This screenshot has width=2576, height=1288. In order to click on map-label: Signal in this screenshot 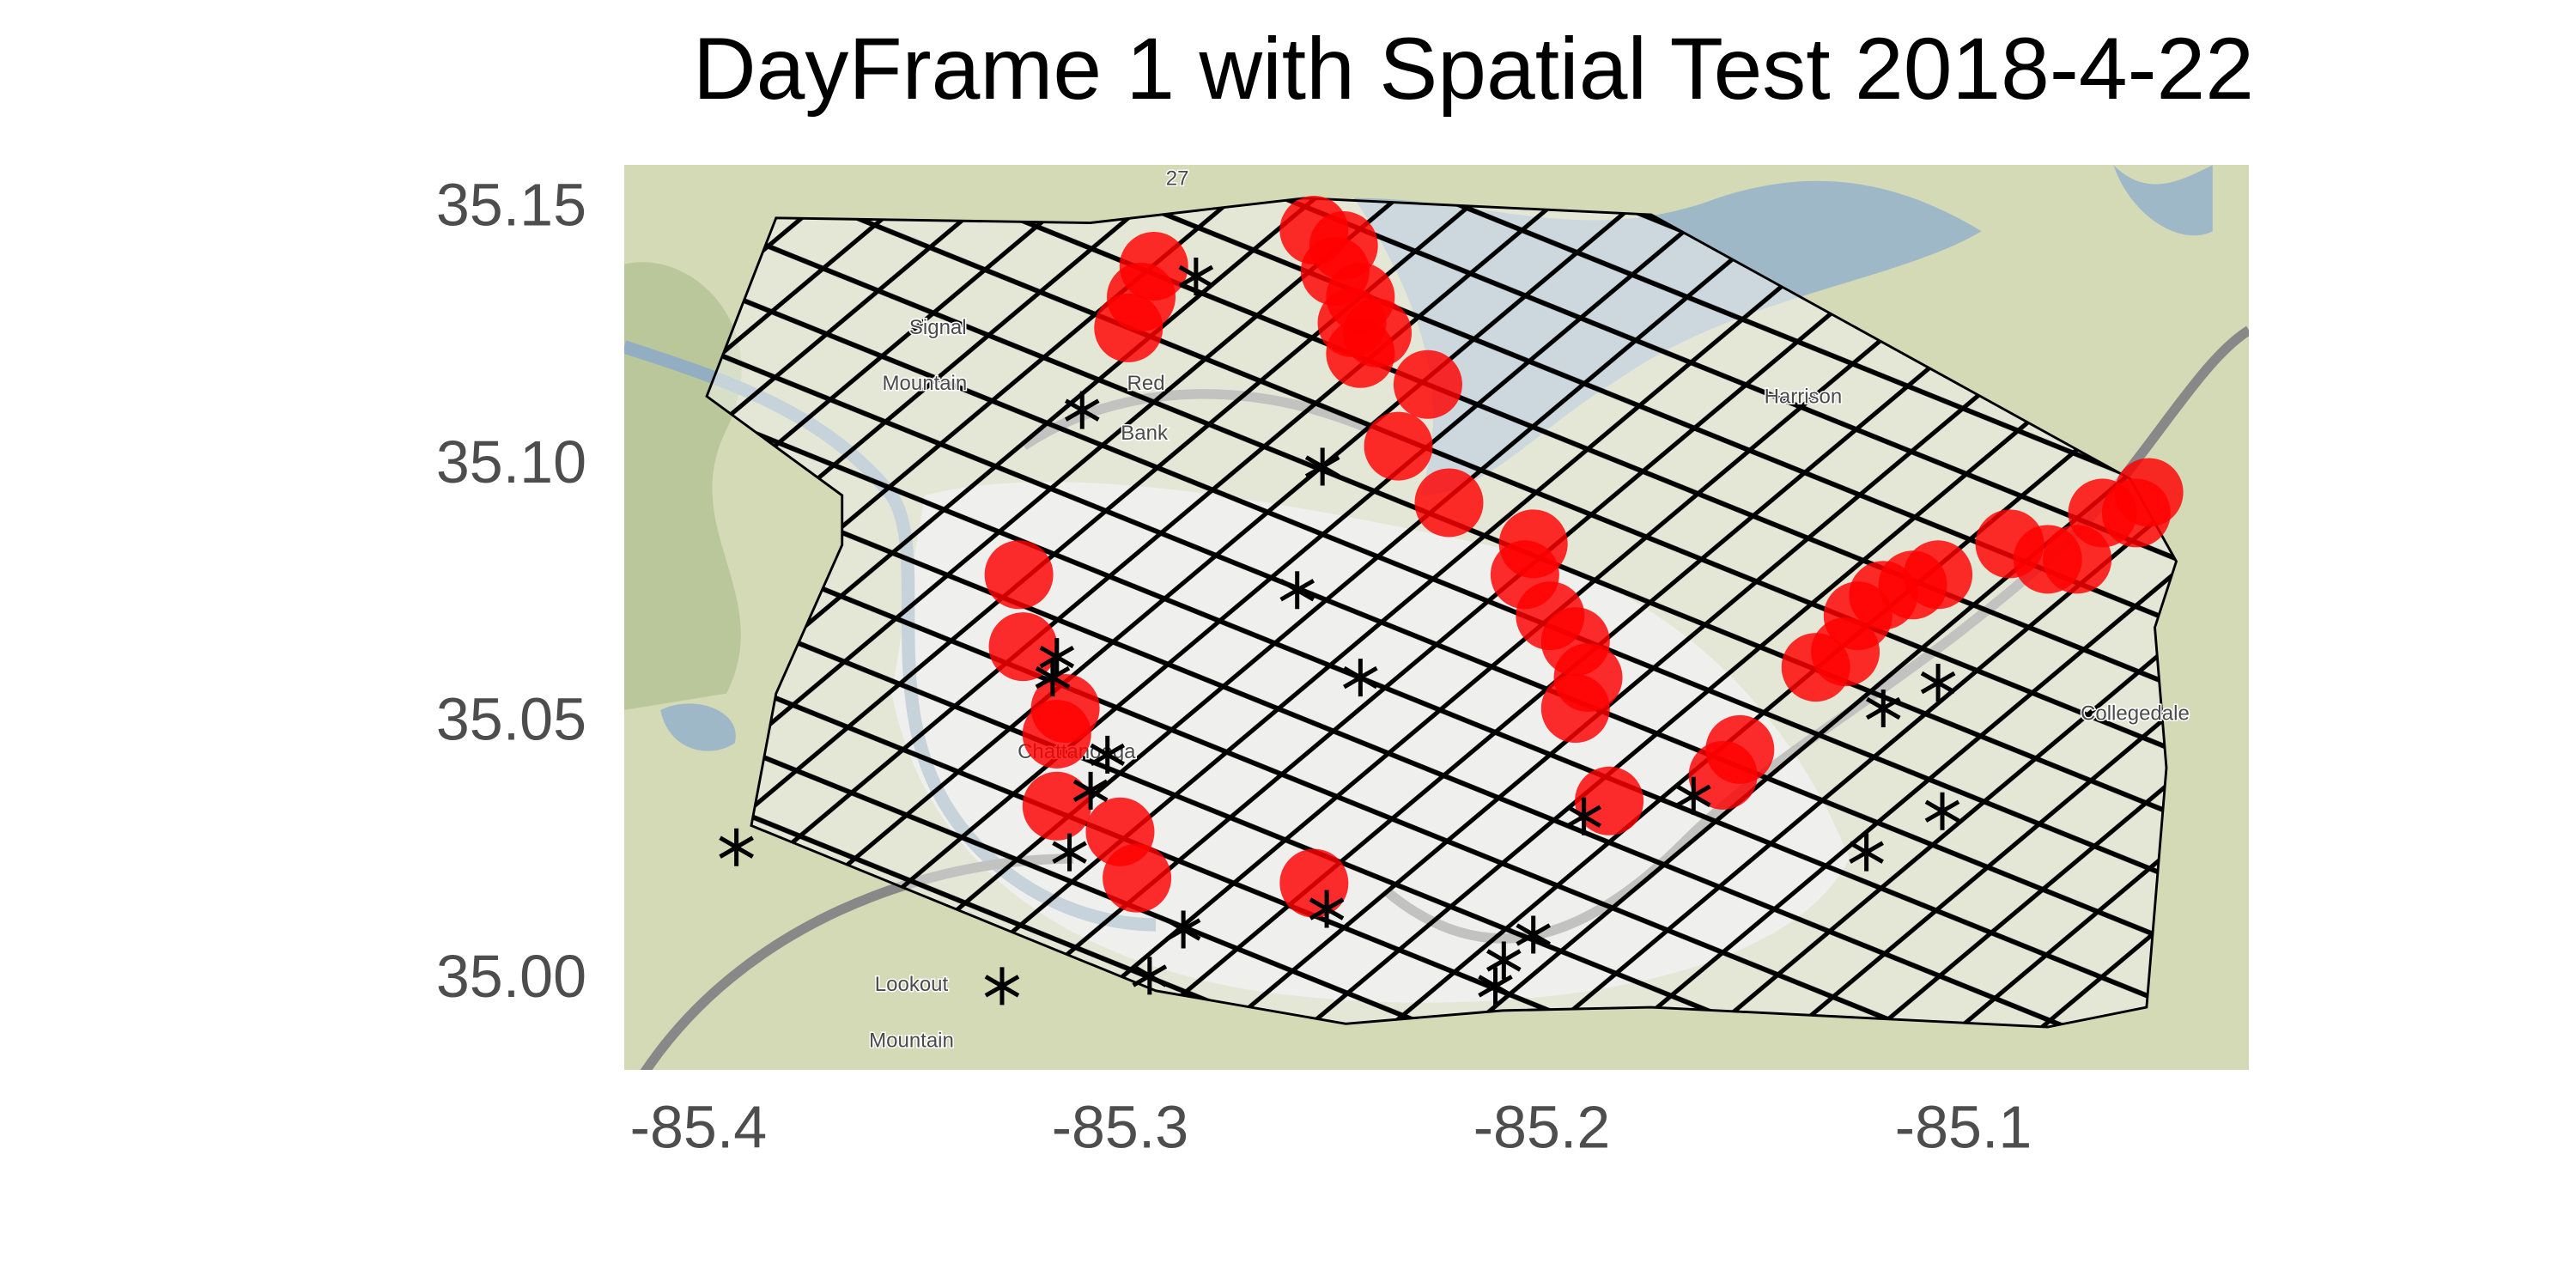, I will do `click(938, 327)`.